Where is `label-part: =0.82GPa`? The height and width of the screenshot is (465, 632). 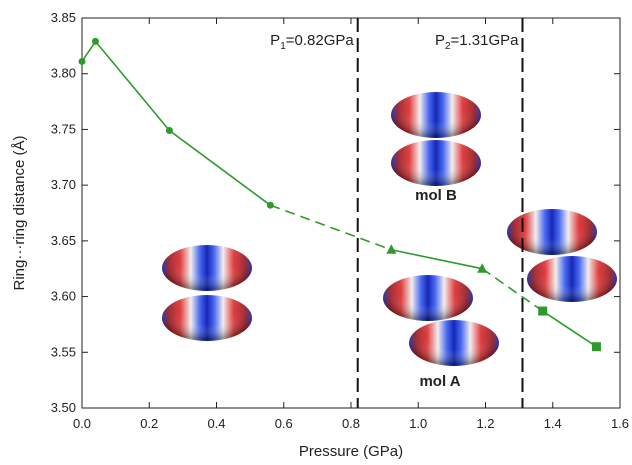 label-part: =0.82GPa is located at coordinates (320, 40).